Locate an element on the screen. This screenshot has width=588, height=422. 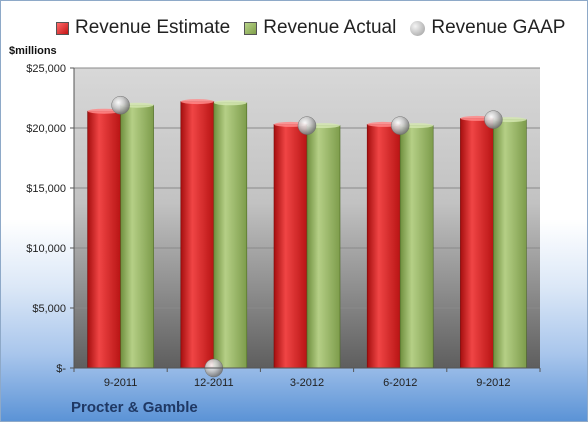
legend-item-gaap: Revenue GAAP is located at coordinates (487, 28).